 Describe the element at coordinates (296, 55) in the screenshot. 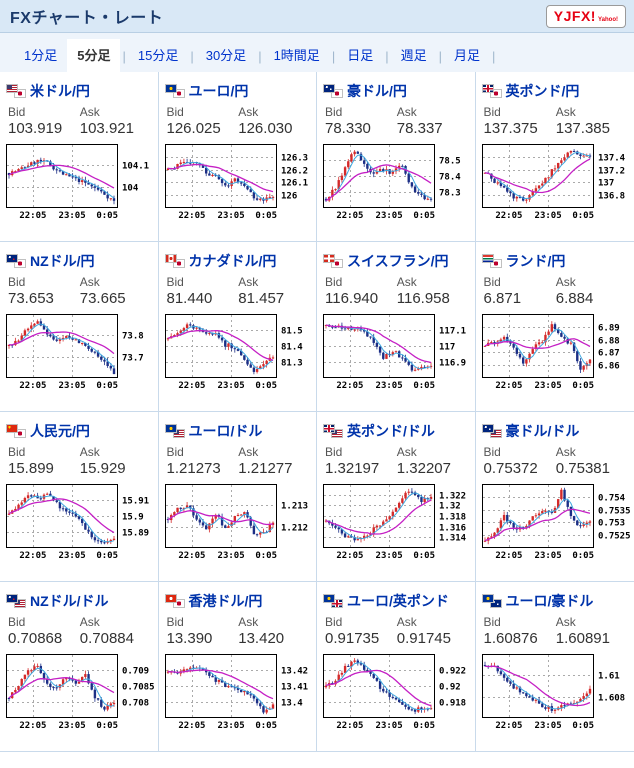

I see `tab-timeframe-4: 1時間足` at that location.